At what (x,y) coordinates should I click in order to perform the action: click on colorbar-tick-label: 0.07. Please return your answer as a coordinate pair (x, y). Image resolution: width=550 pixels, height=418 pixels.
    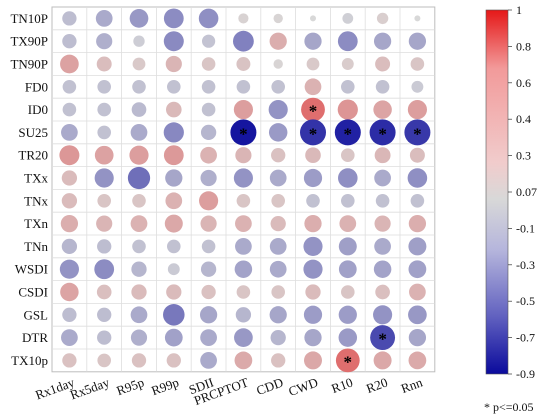
    Looking at the image, I should click on (526, 192).